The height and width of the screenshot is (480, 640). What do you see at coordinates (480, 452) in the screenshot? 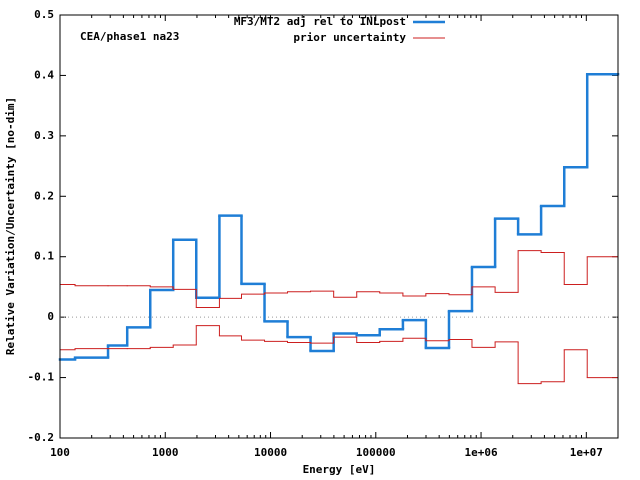
I see `x-tick-label: 1e+06` at bounding box center [480, 452].